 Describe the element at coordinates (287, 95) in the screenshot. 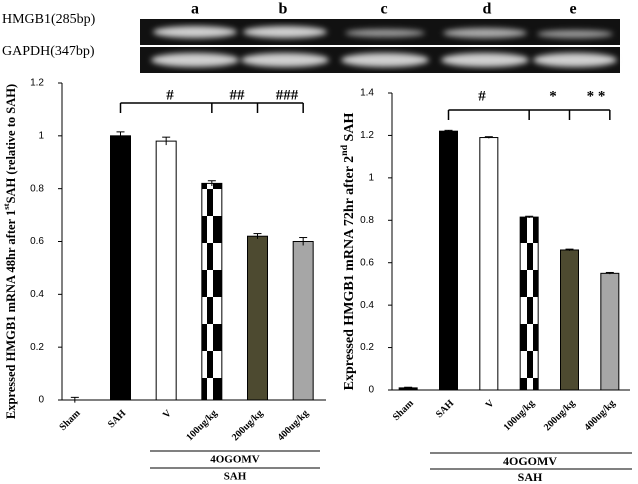

I see `significance: ###` at that location.